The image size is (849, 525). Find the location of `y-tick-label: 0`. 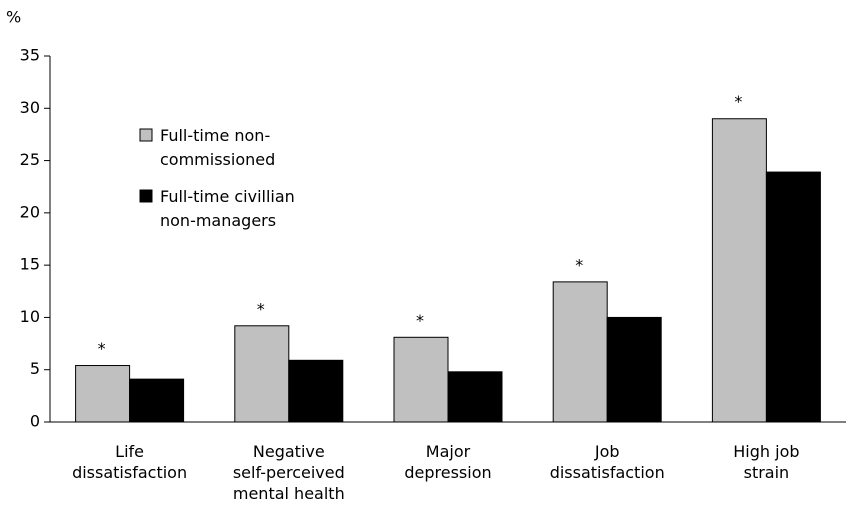

y-tick-label: 0 is located at coordinates (35, 421).